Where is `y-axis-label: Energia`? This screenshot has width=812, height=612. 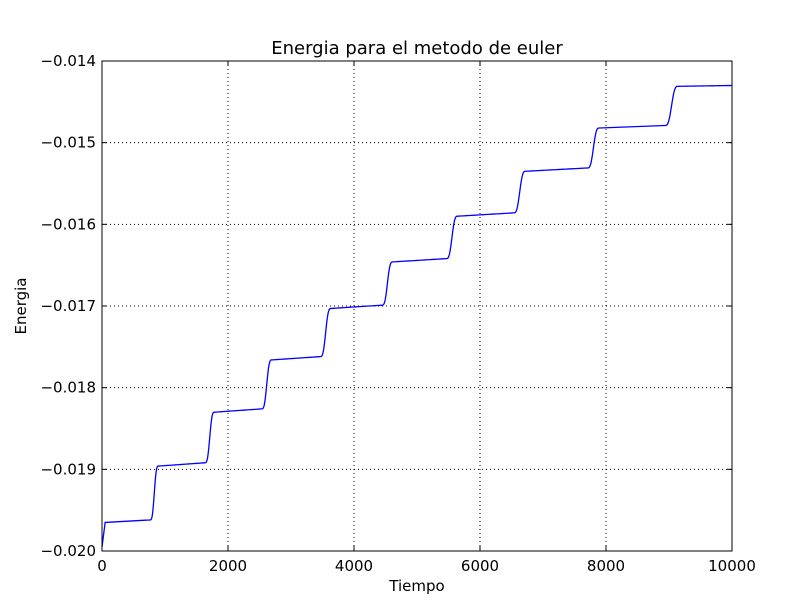
y-axis-label: Energia is located at coordinates (21, 306).